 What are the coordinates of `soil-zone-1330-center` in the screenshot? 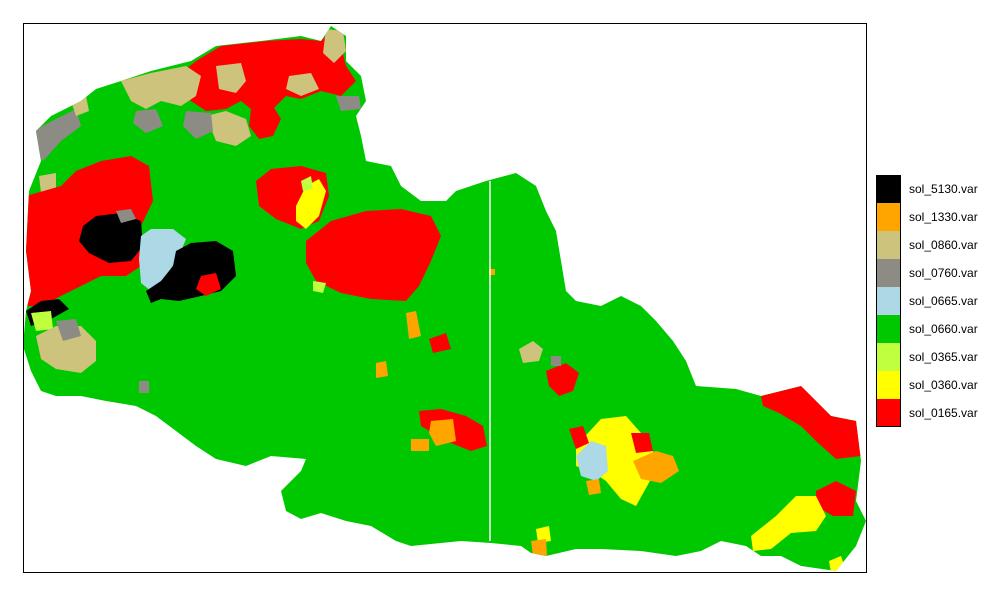 It's located at (413, 325).